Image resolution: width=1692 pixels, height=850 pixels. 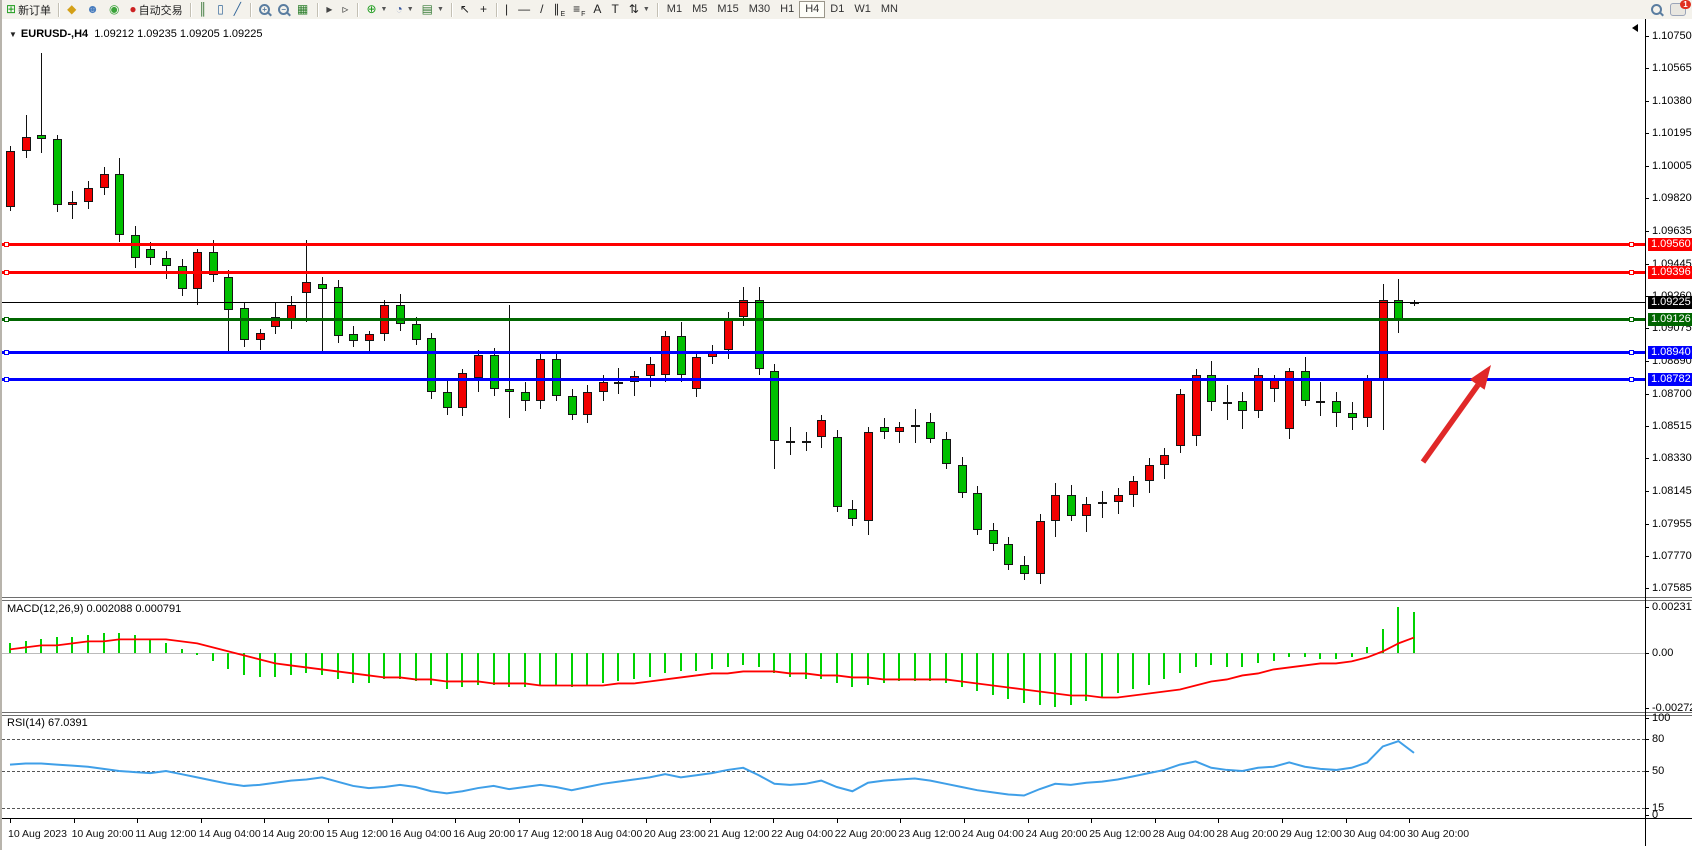 I want to click on price-tick-label: 1.07955, so click(x=1672, y=523).